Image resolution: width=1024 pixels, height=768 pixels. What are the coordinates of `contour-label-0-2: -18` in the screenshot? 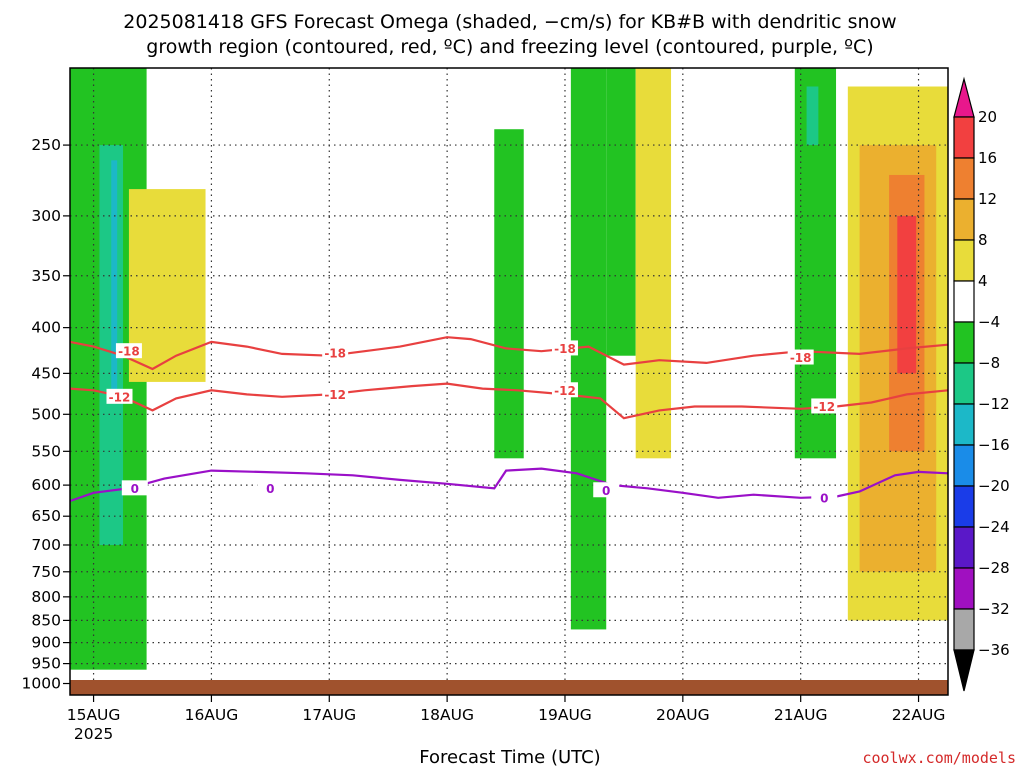 It's located at (565, 349).